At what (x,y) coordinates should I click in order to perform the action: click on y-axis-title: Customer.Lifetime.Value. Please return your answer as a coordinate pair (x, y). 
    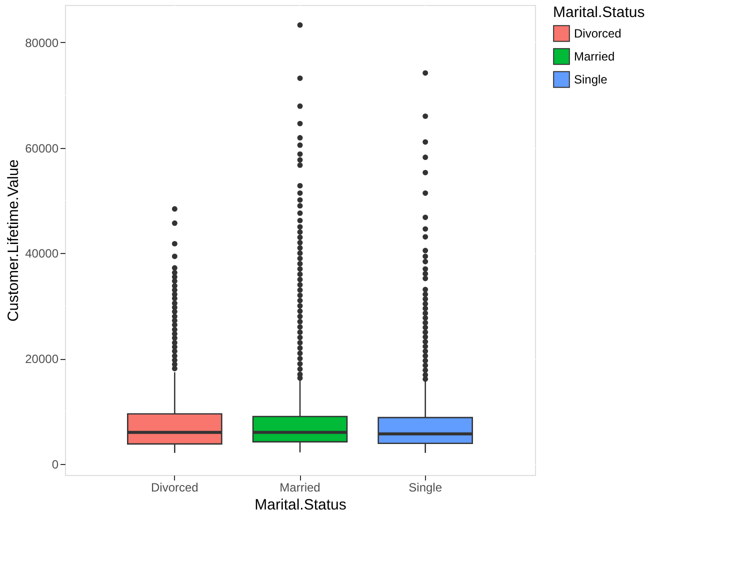
    Looking at the image, I should click on (13, 240).